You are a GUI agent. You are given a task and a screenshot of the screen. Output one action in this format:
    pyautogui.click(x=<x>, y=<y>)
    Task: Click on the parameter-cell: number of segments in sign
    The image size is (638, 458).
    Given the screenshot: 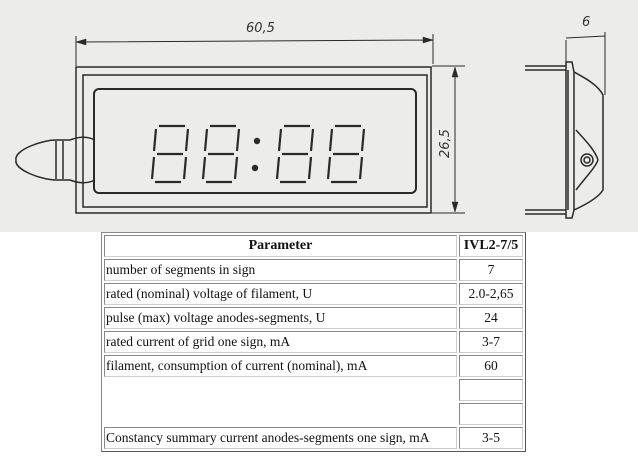 What is the action you would take?
    pyautogui.click(x=280, y=270)
    